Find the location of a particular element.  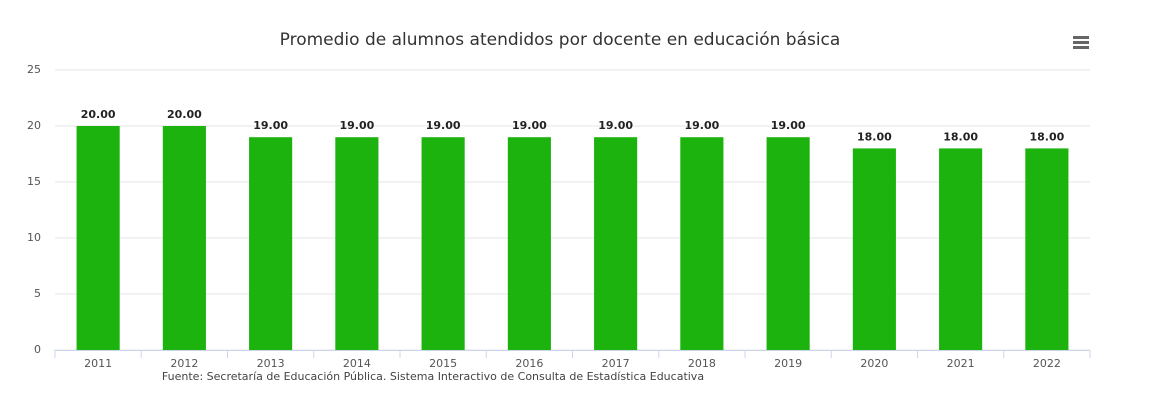

x-tick-label: 2019 is located at coordinates (788, 363).